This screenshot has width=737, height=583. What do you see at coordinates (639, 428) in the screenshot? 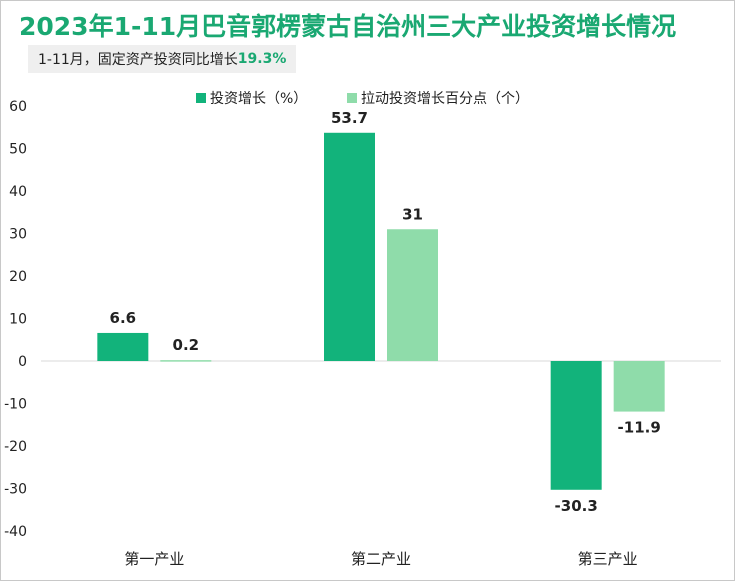
I see `data-label: -11.9` at bounding box center [639, 428].